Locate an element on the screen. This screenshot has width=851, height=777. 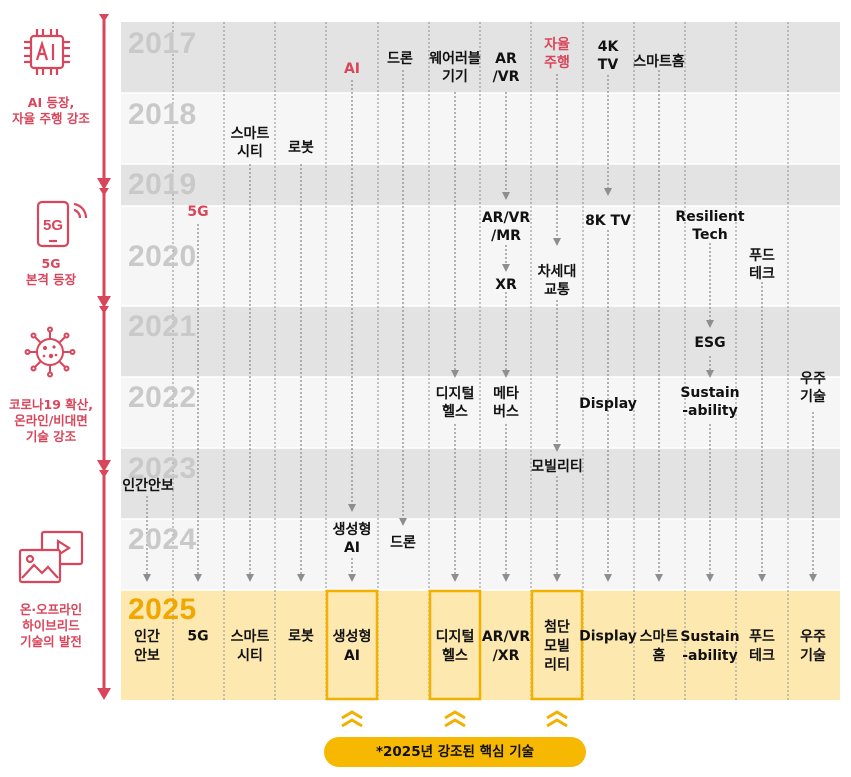
tech-label-5g: 5G is located at coordinates (198, 212).